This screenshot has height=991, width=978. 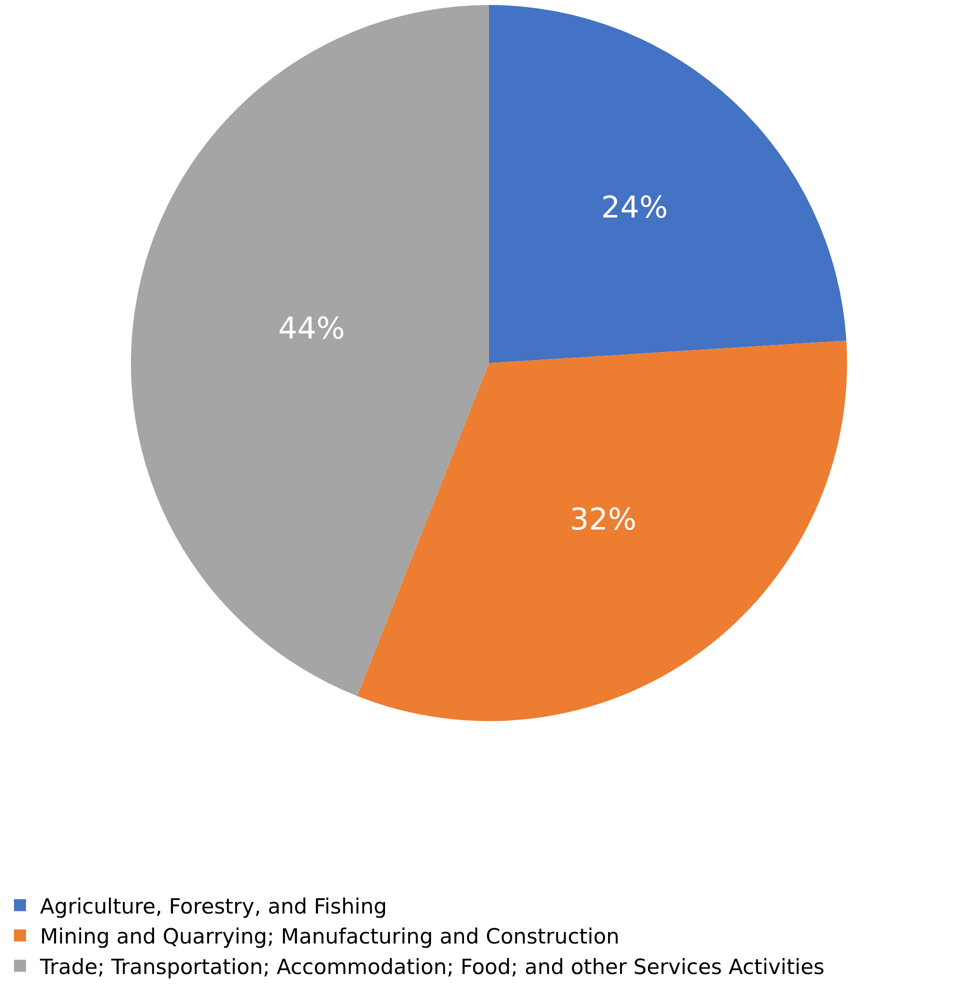 What do you see at coordinates (634, 208) in the screenshot?
I see `data-label: 24%` at bounding box center [634, 208].